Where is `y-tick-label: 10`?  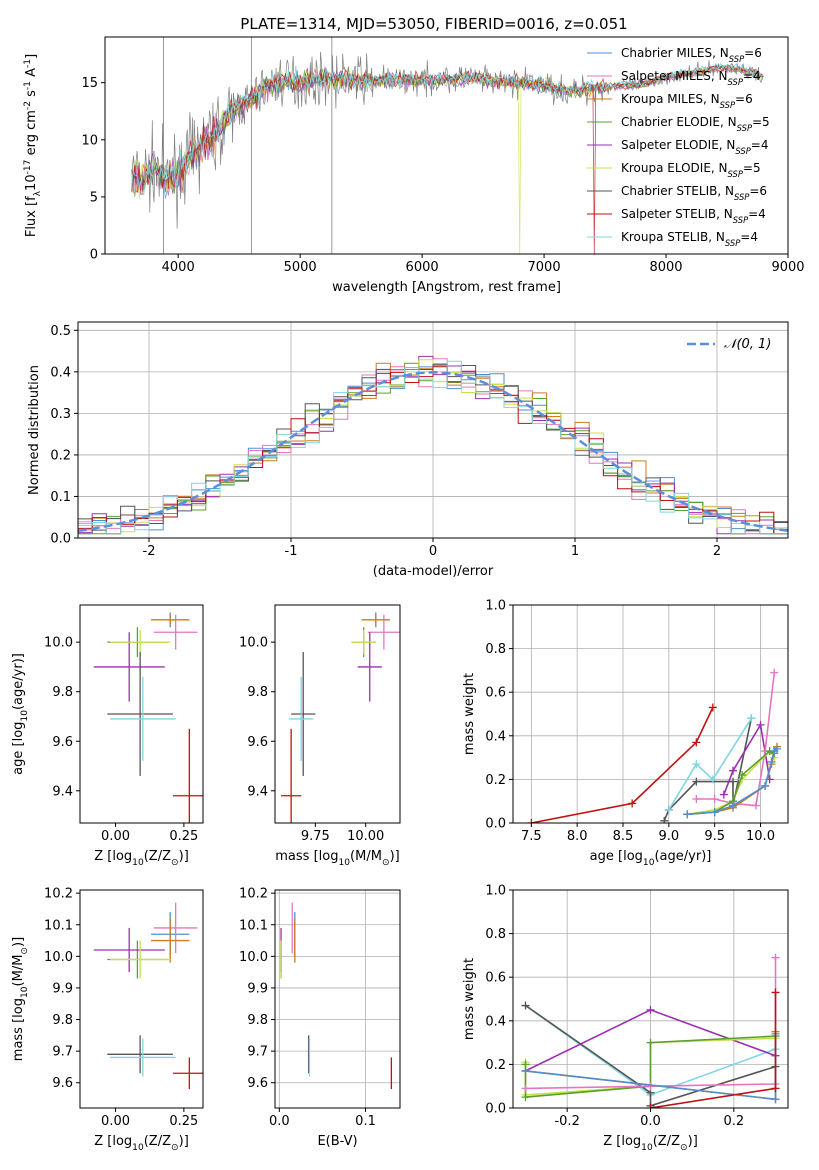
y-tick-label: 10 is located at coordinates (89, 140).